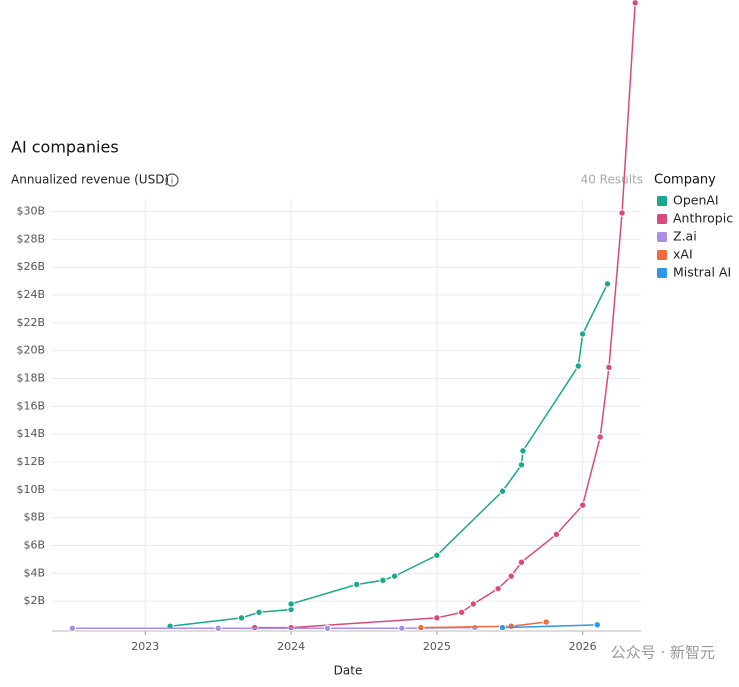 This screenshot has width=739, height=687. I want to click on results-count: 40 Results, so click(612, 180).